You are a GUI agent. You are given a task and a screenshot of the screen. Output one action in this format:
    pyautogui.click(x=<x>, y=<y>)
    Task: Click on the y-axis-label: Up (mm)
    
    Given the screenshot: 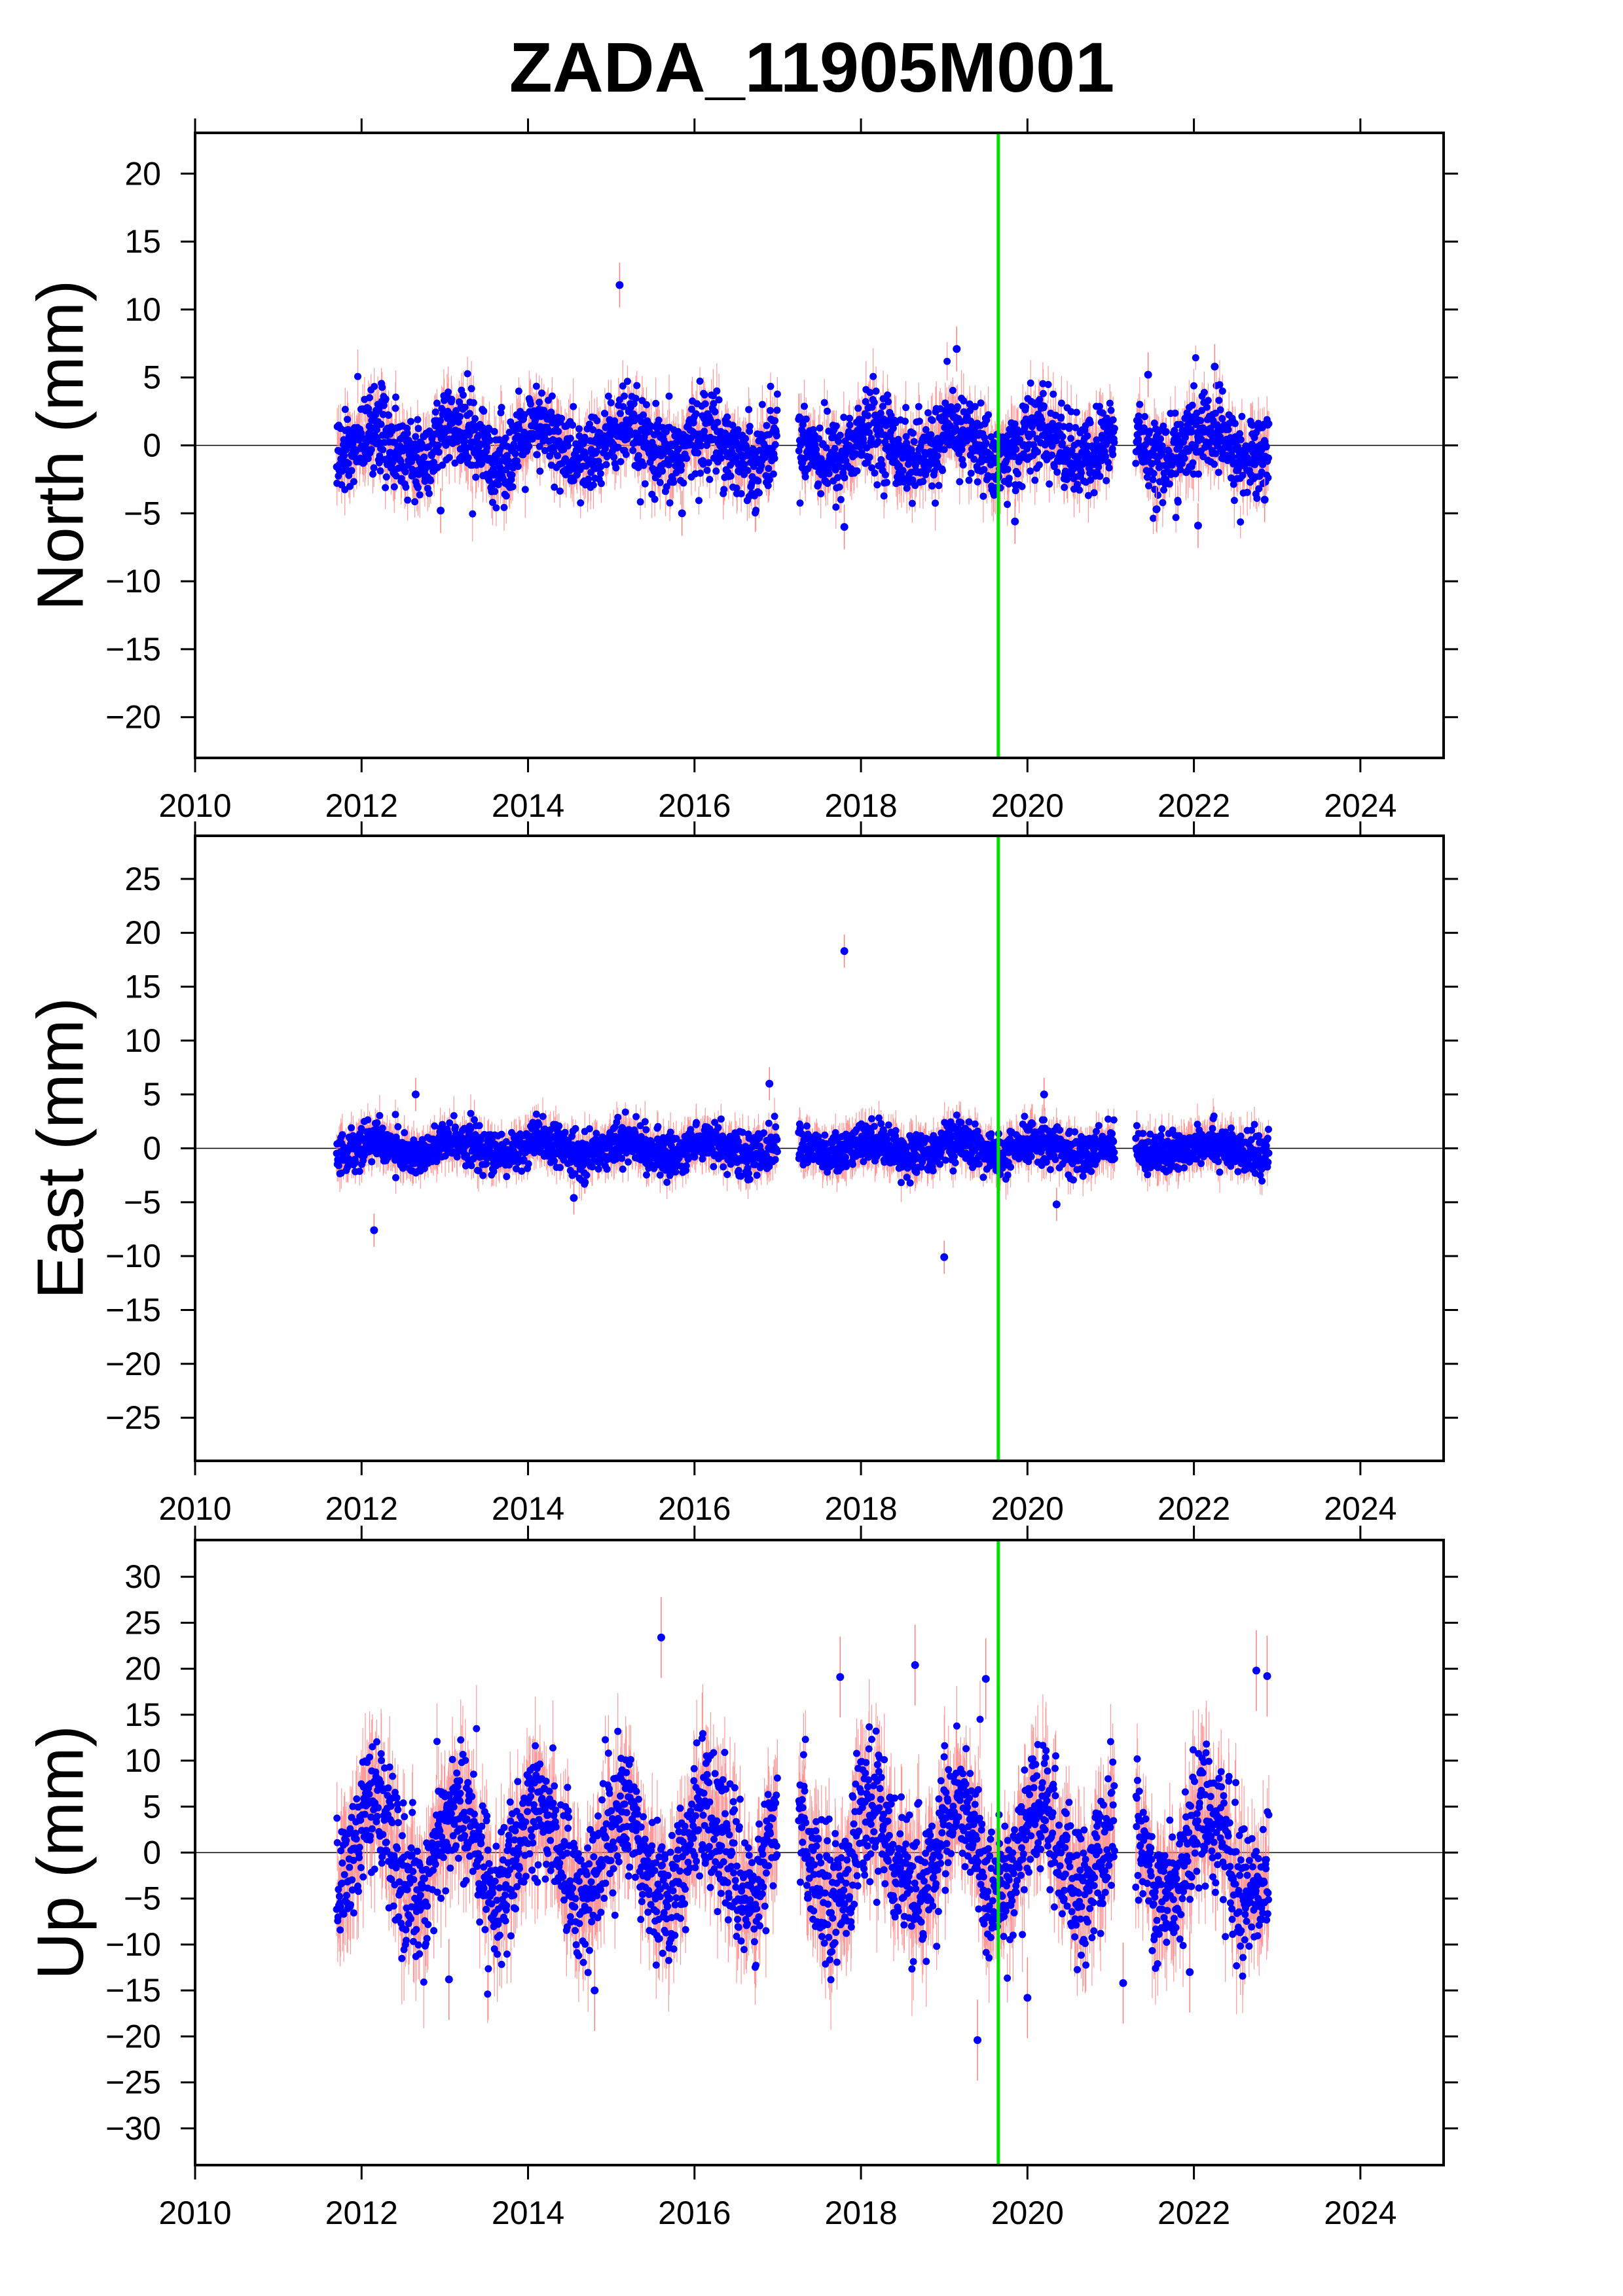 What is the action you would take?
    pyautogui.click(x=60, y=1852)
    